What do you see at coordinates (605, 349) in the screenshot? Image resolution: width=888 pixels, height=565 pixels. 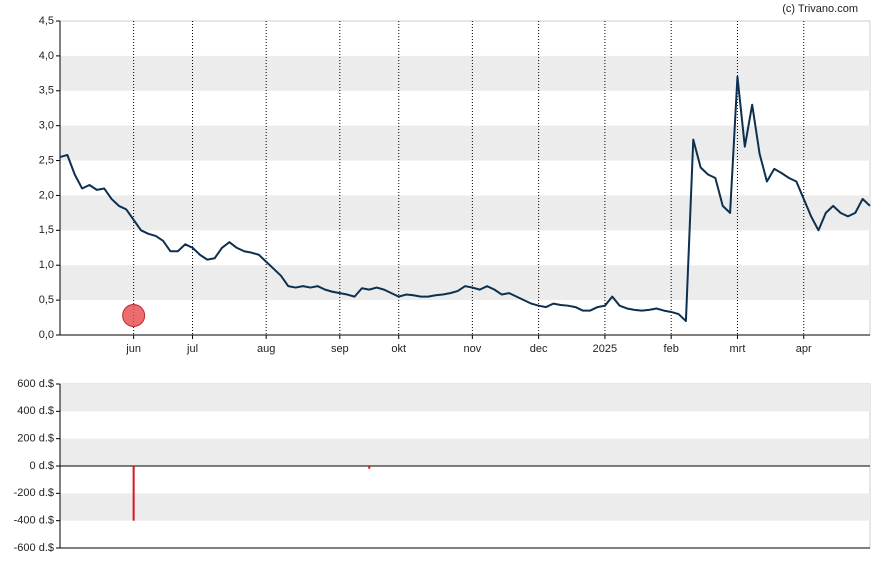 I see `x-tick-label: 2025` at bounding box center [605, 349].